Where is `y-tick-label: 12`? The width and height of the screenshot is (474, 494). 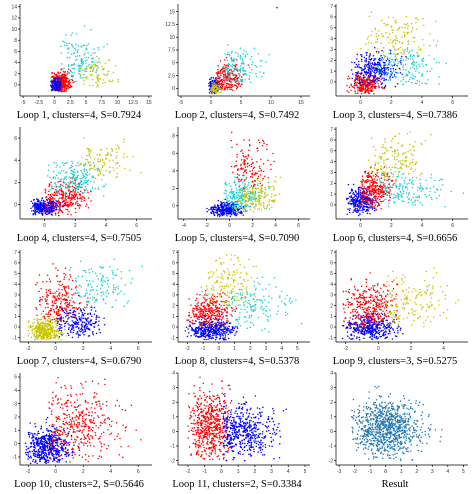 y-tick-label: 12 is located at coordinates (14, 19).